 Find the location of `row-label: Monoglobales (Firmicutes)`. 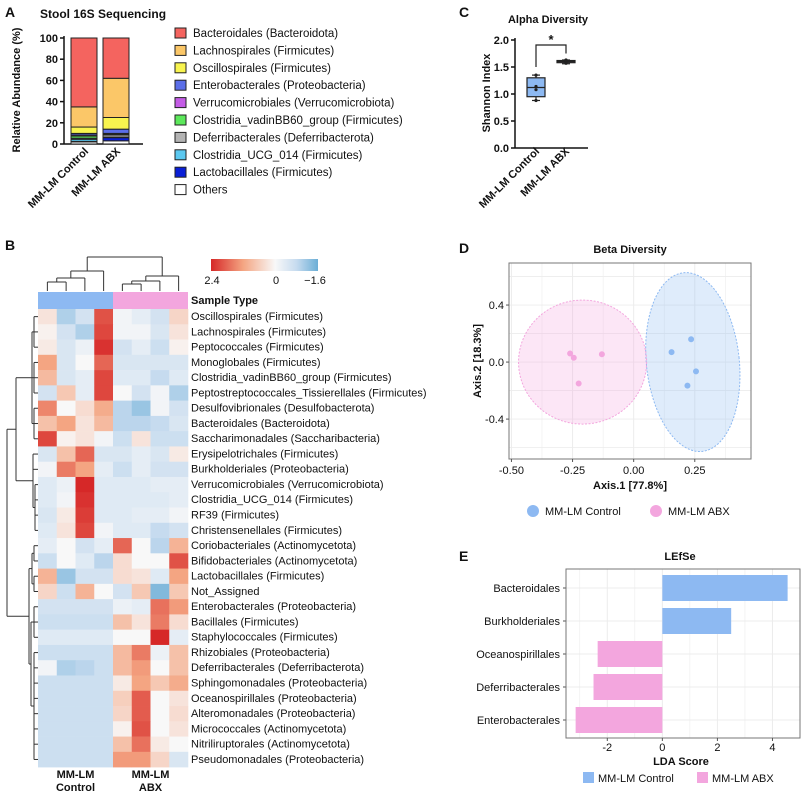

row-label: Monoglobales (Firmicutes) is located at coordinates (256, 363).